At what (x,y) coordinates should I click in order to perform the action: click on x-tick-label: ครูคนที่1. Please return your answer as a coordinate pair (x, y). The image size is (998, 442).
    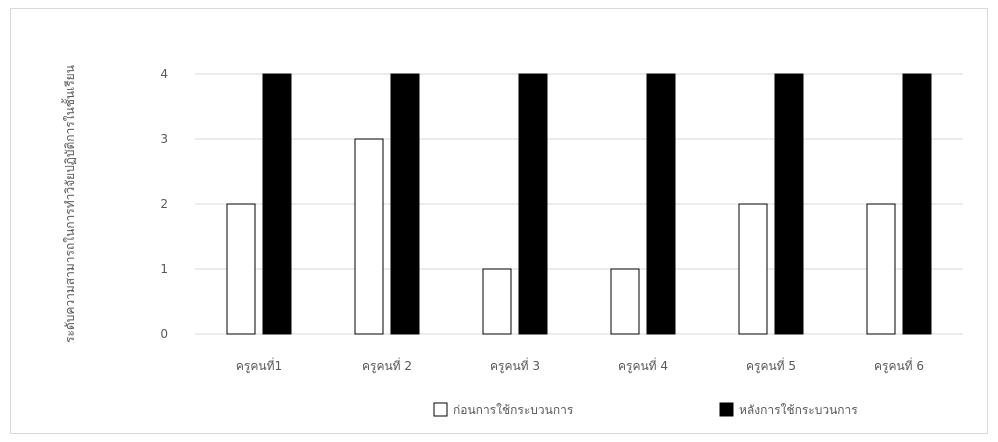
    Looking at the image, I should click on (259, 365).